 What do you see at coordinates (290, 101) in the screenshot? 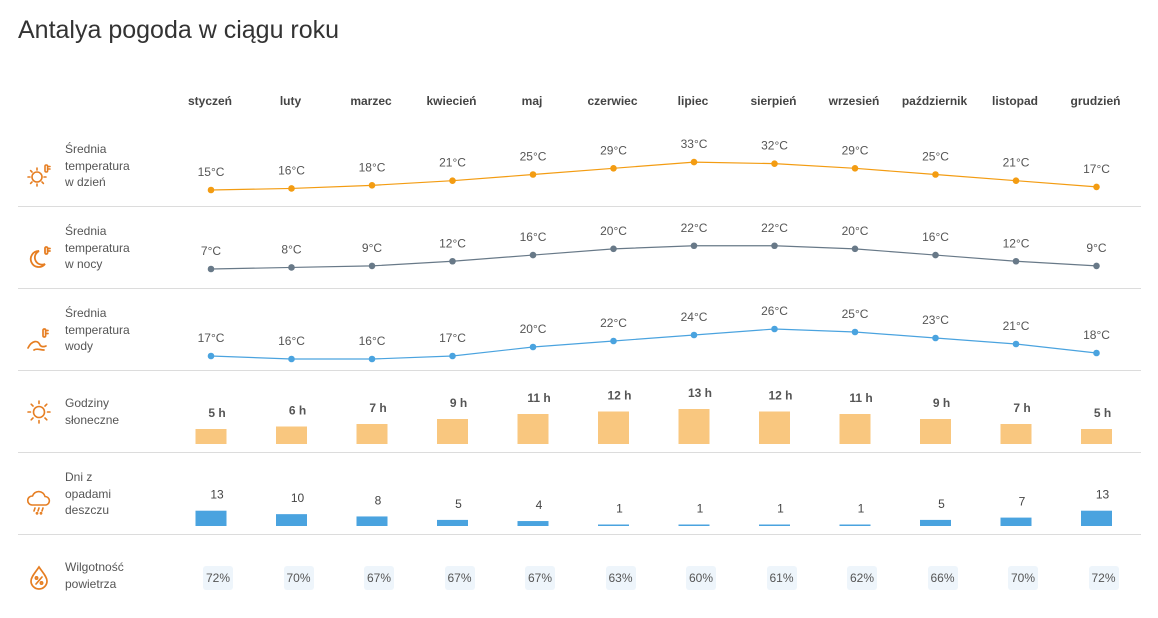
I see `month-1: luty` at bounding box center [290, 101].